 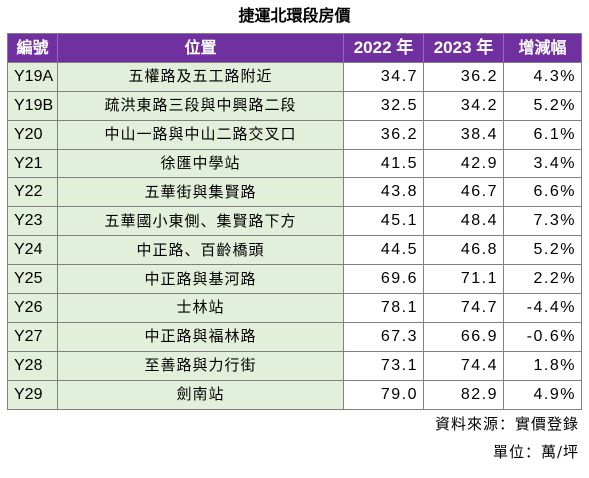 I want to click on cell-code: Y21, so click(x=32, y=163).